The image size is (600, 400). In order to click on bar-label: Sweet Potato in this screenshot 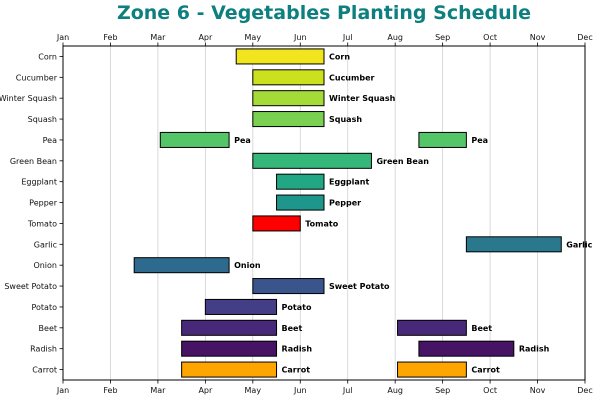, I will do `click(359, 286)`.